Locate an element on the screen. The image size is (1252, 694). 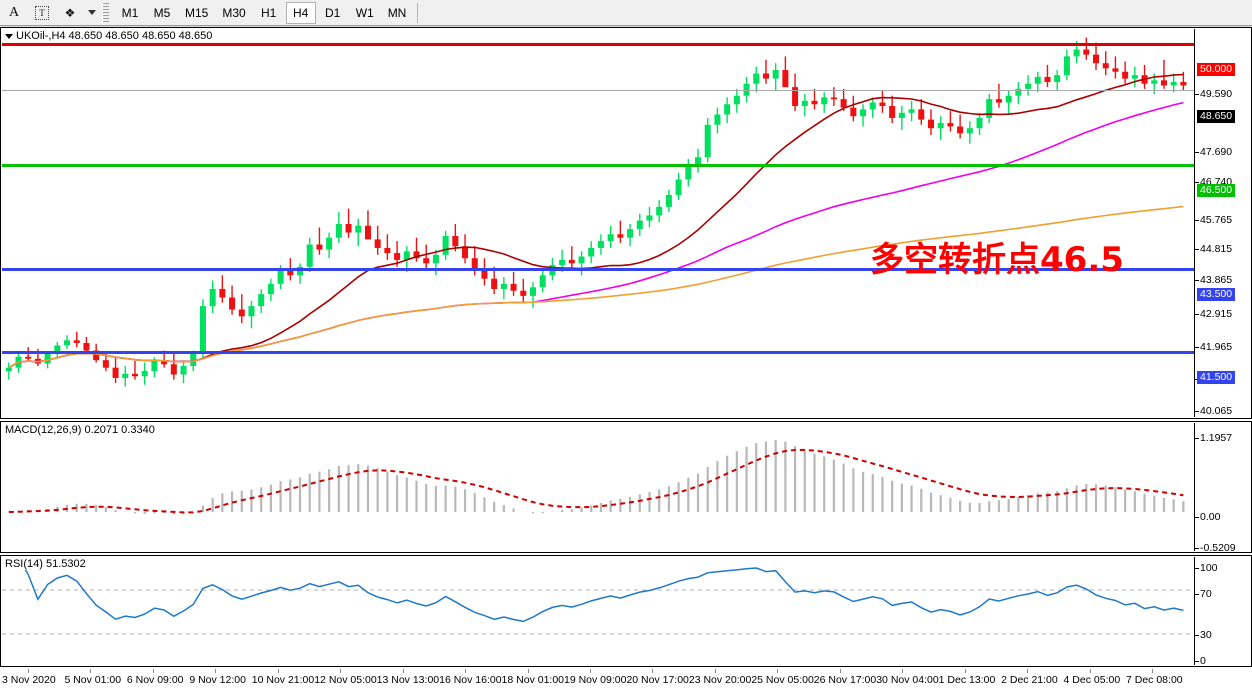
text-label-icon: A is located at coordinates (14, 12).